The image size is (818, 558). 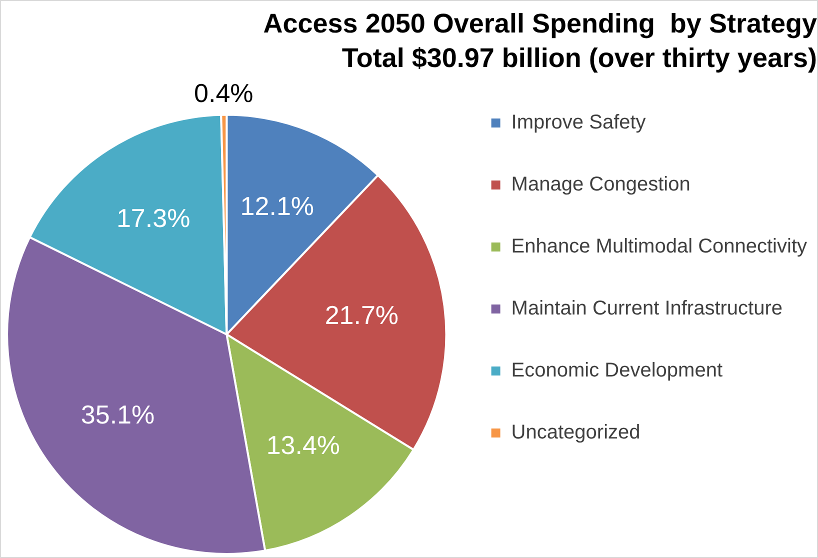 What do you see at coordinates (575, 433) in the screenshot?
I see `legend-label: Uncategorized` at bounding box center [575, 433].